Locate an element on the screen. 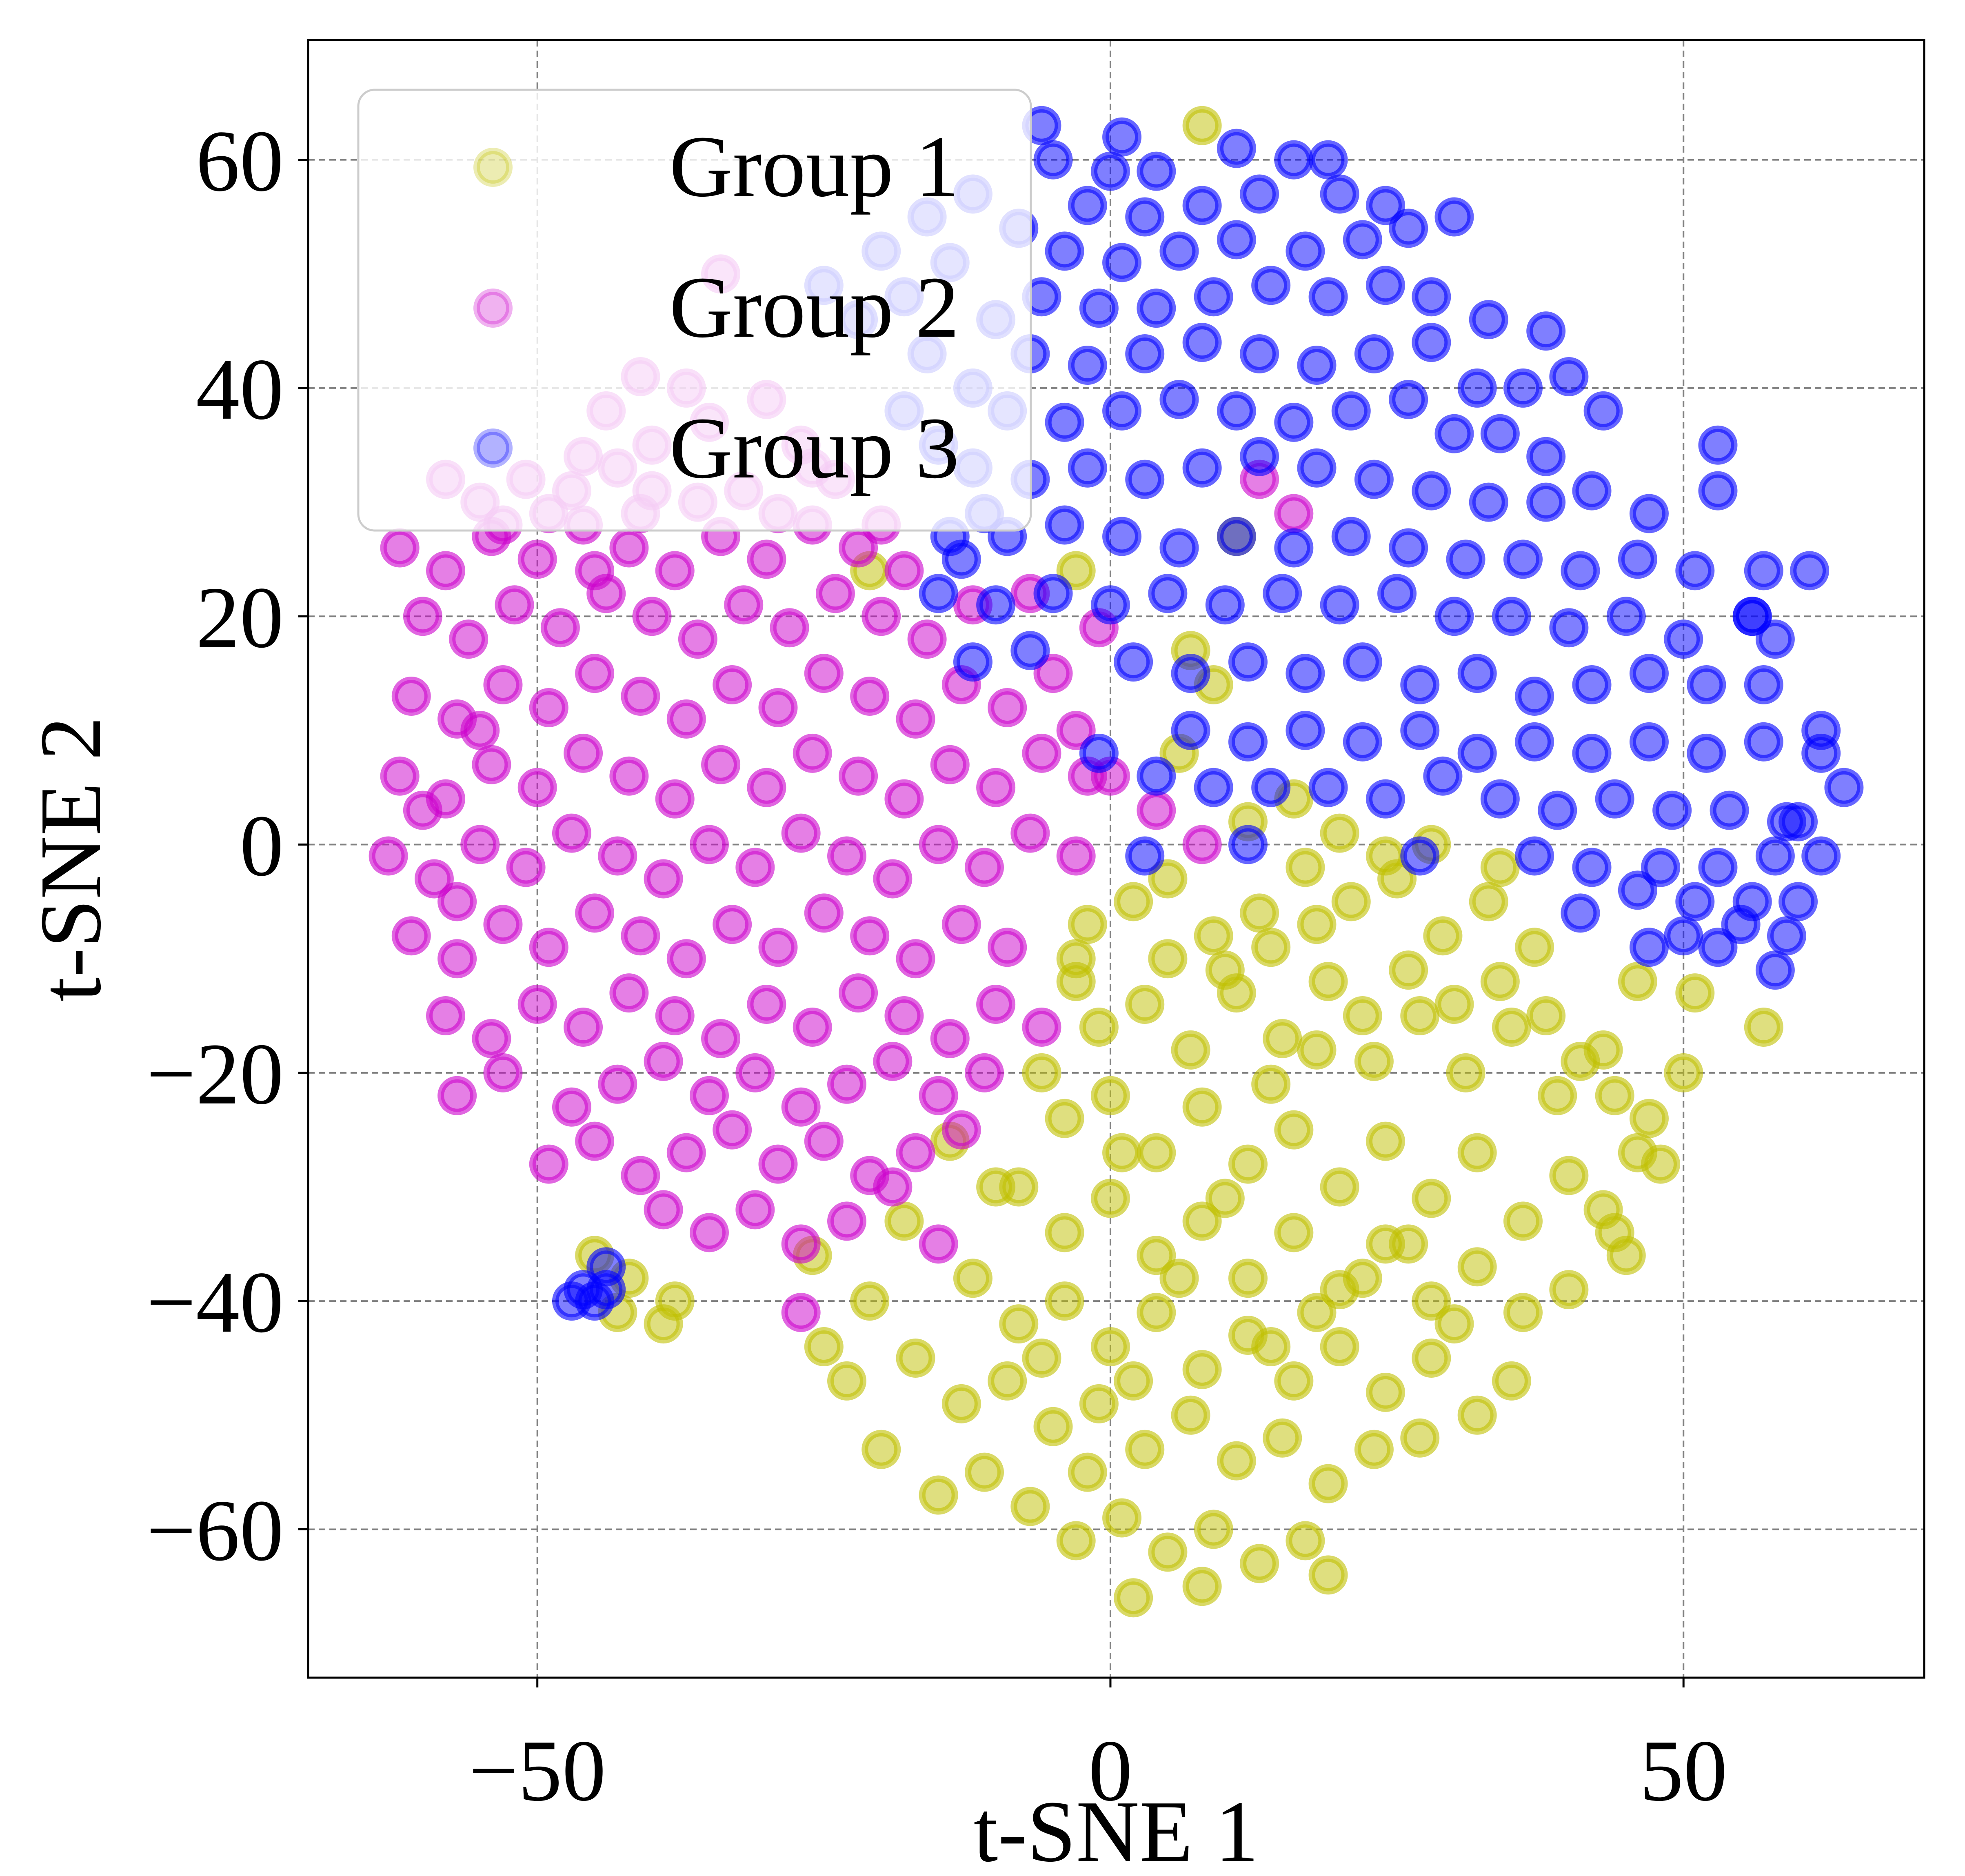  y-tick-label: −60 is located at coordinates (215, 1530).